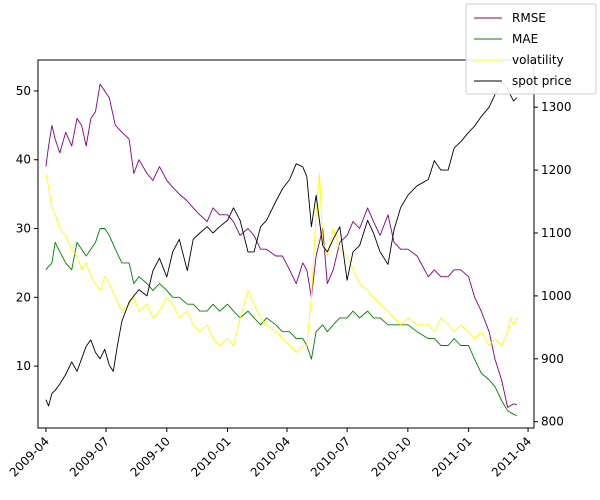  I want to click on y-right-tick-label: 800, so click(552, 422).